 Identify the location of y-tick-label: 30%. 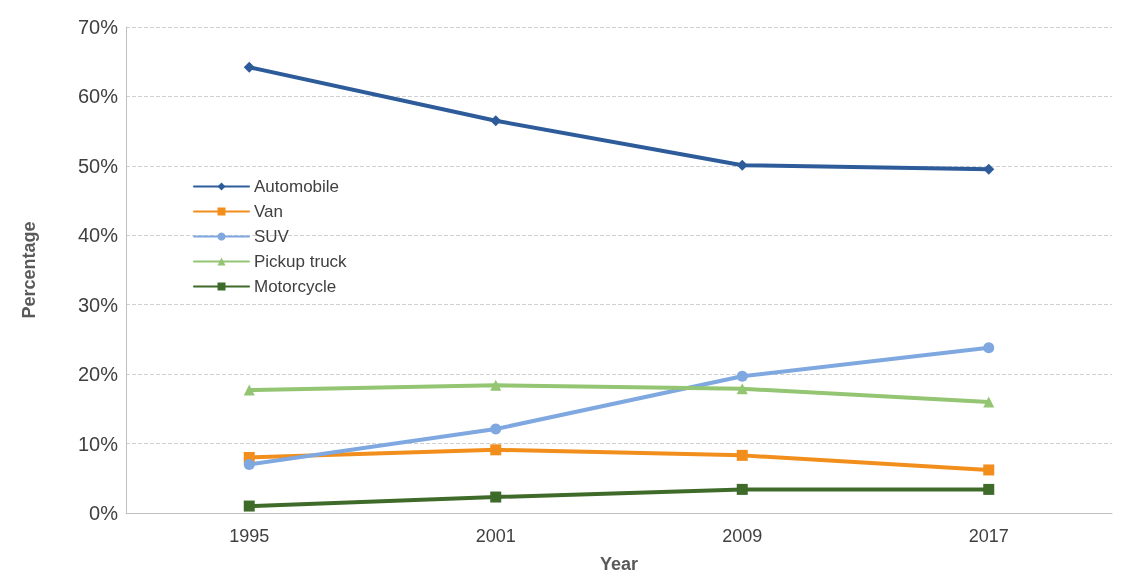
(98, 304).